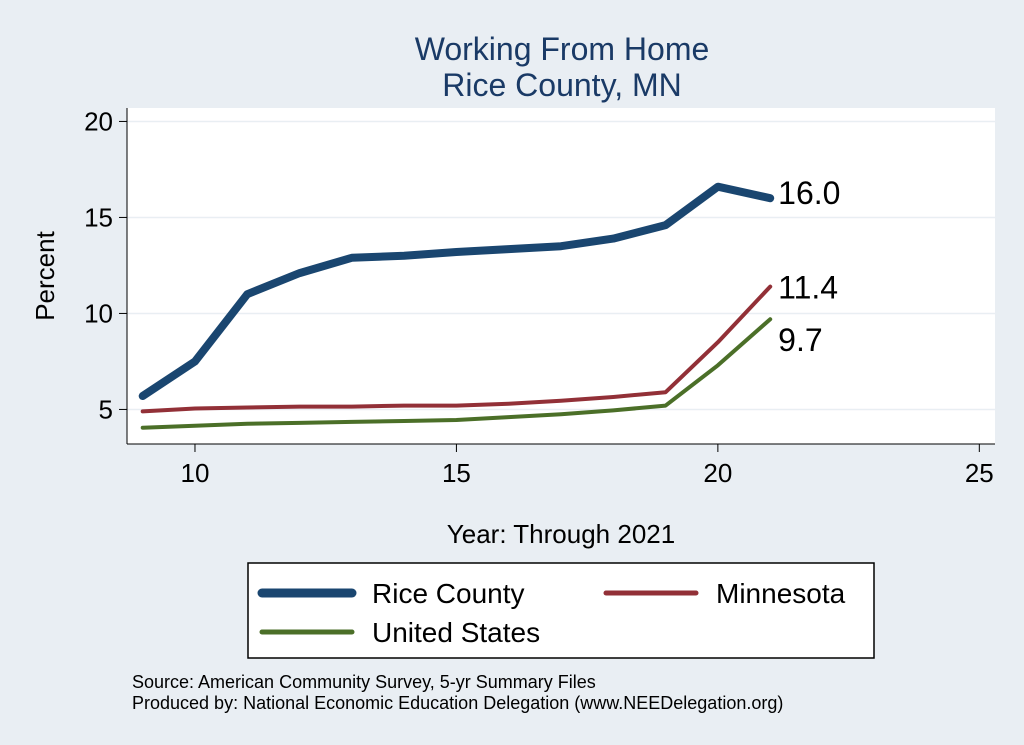 The image size is (1024, 745). Describe the element at coordinates (551, 613) in the screenshot. I see `legend: Rice County Minnesota United States` at that location.